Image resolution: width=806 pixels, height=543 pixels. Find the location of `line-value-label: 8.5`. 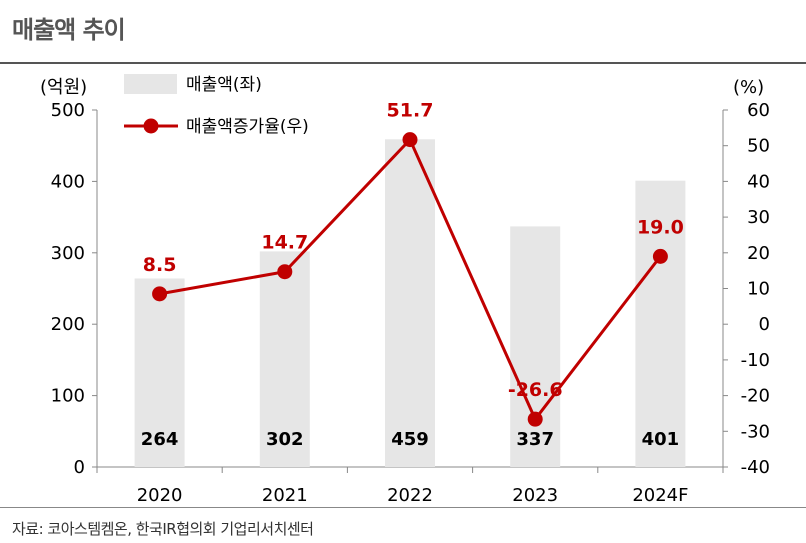

line-value-label: 8.5 is located at coordinates (160, 265).